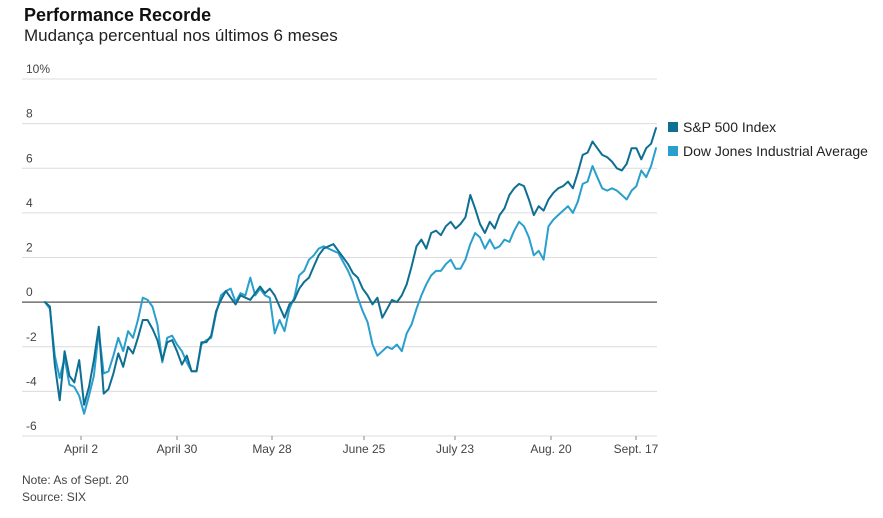 This screenshot has height=518, width=883. What do you see at coordinates (455, 449) in the screenshot?
I see `x-tick-label: July 23` at bounding box center [455, 449].